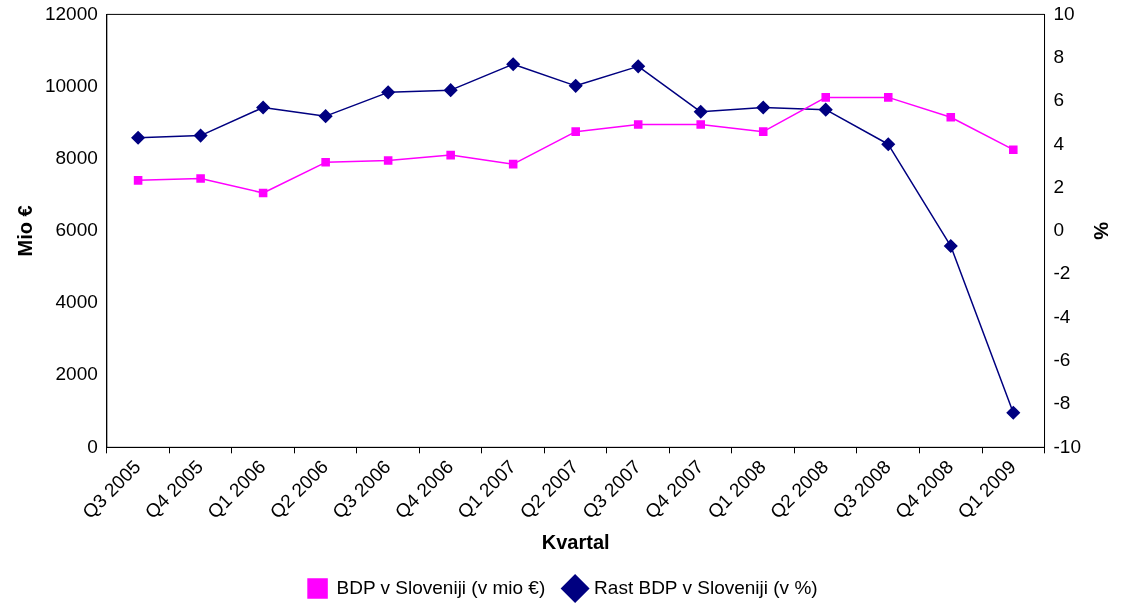  I want to click on y-tick-label: 8000, so click(76, 157).